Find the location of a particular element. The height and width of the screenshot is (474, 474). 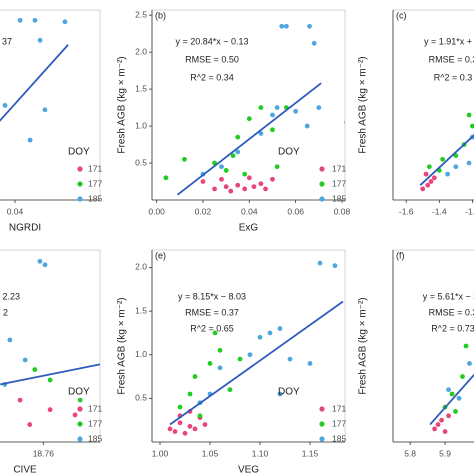

annotation: y = 20.84*x − 0.13 is located at coordinates (211, 41).